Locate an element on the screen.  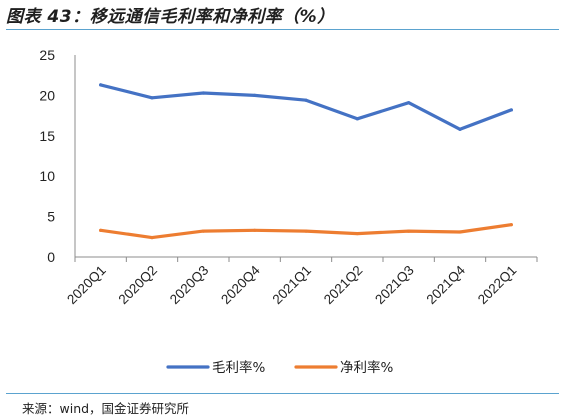
y-tick-label: 25 is located at coordinates (47, 55).